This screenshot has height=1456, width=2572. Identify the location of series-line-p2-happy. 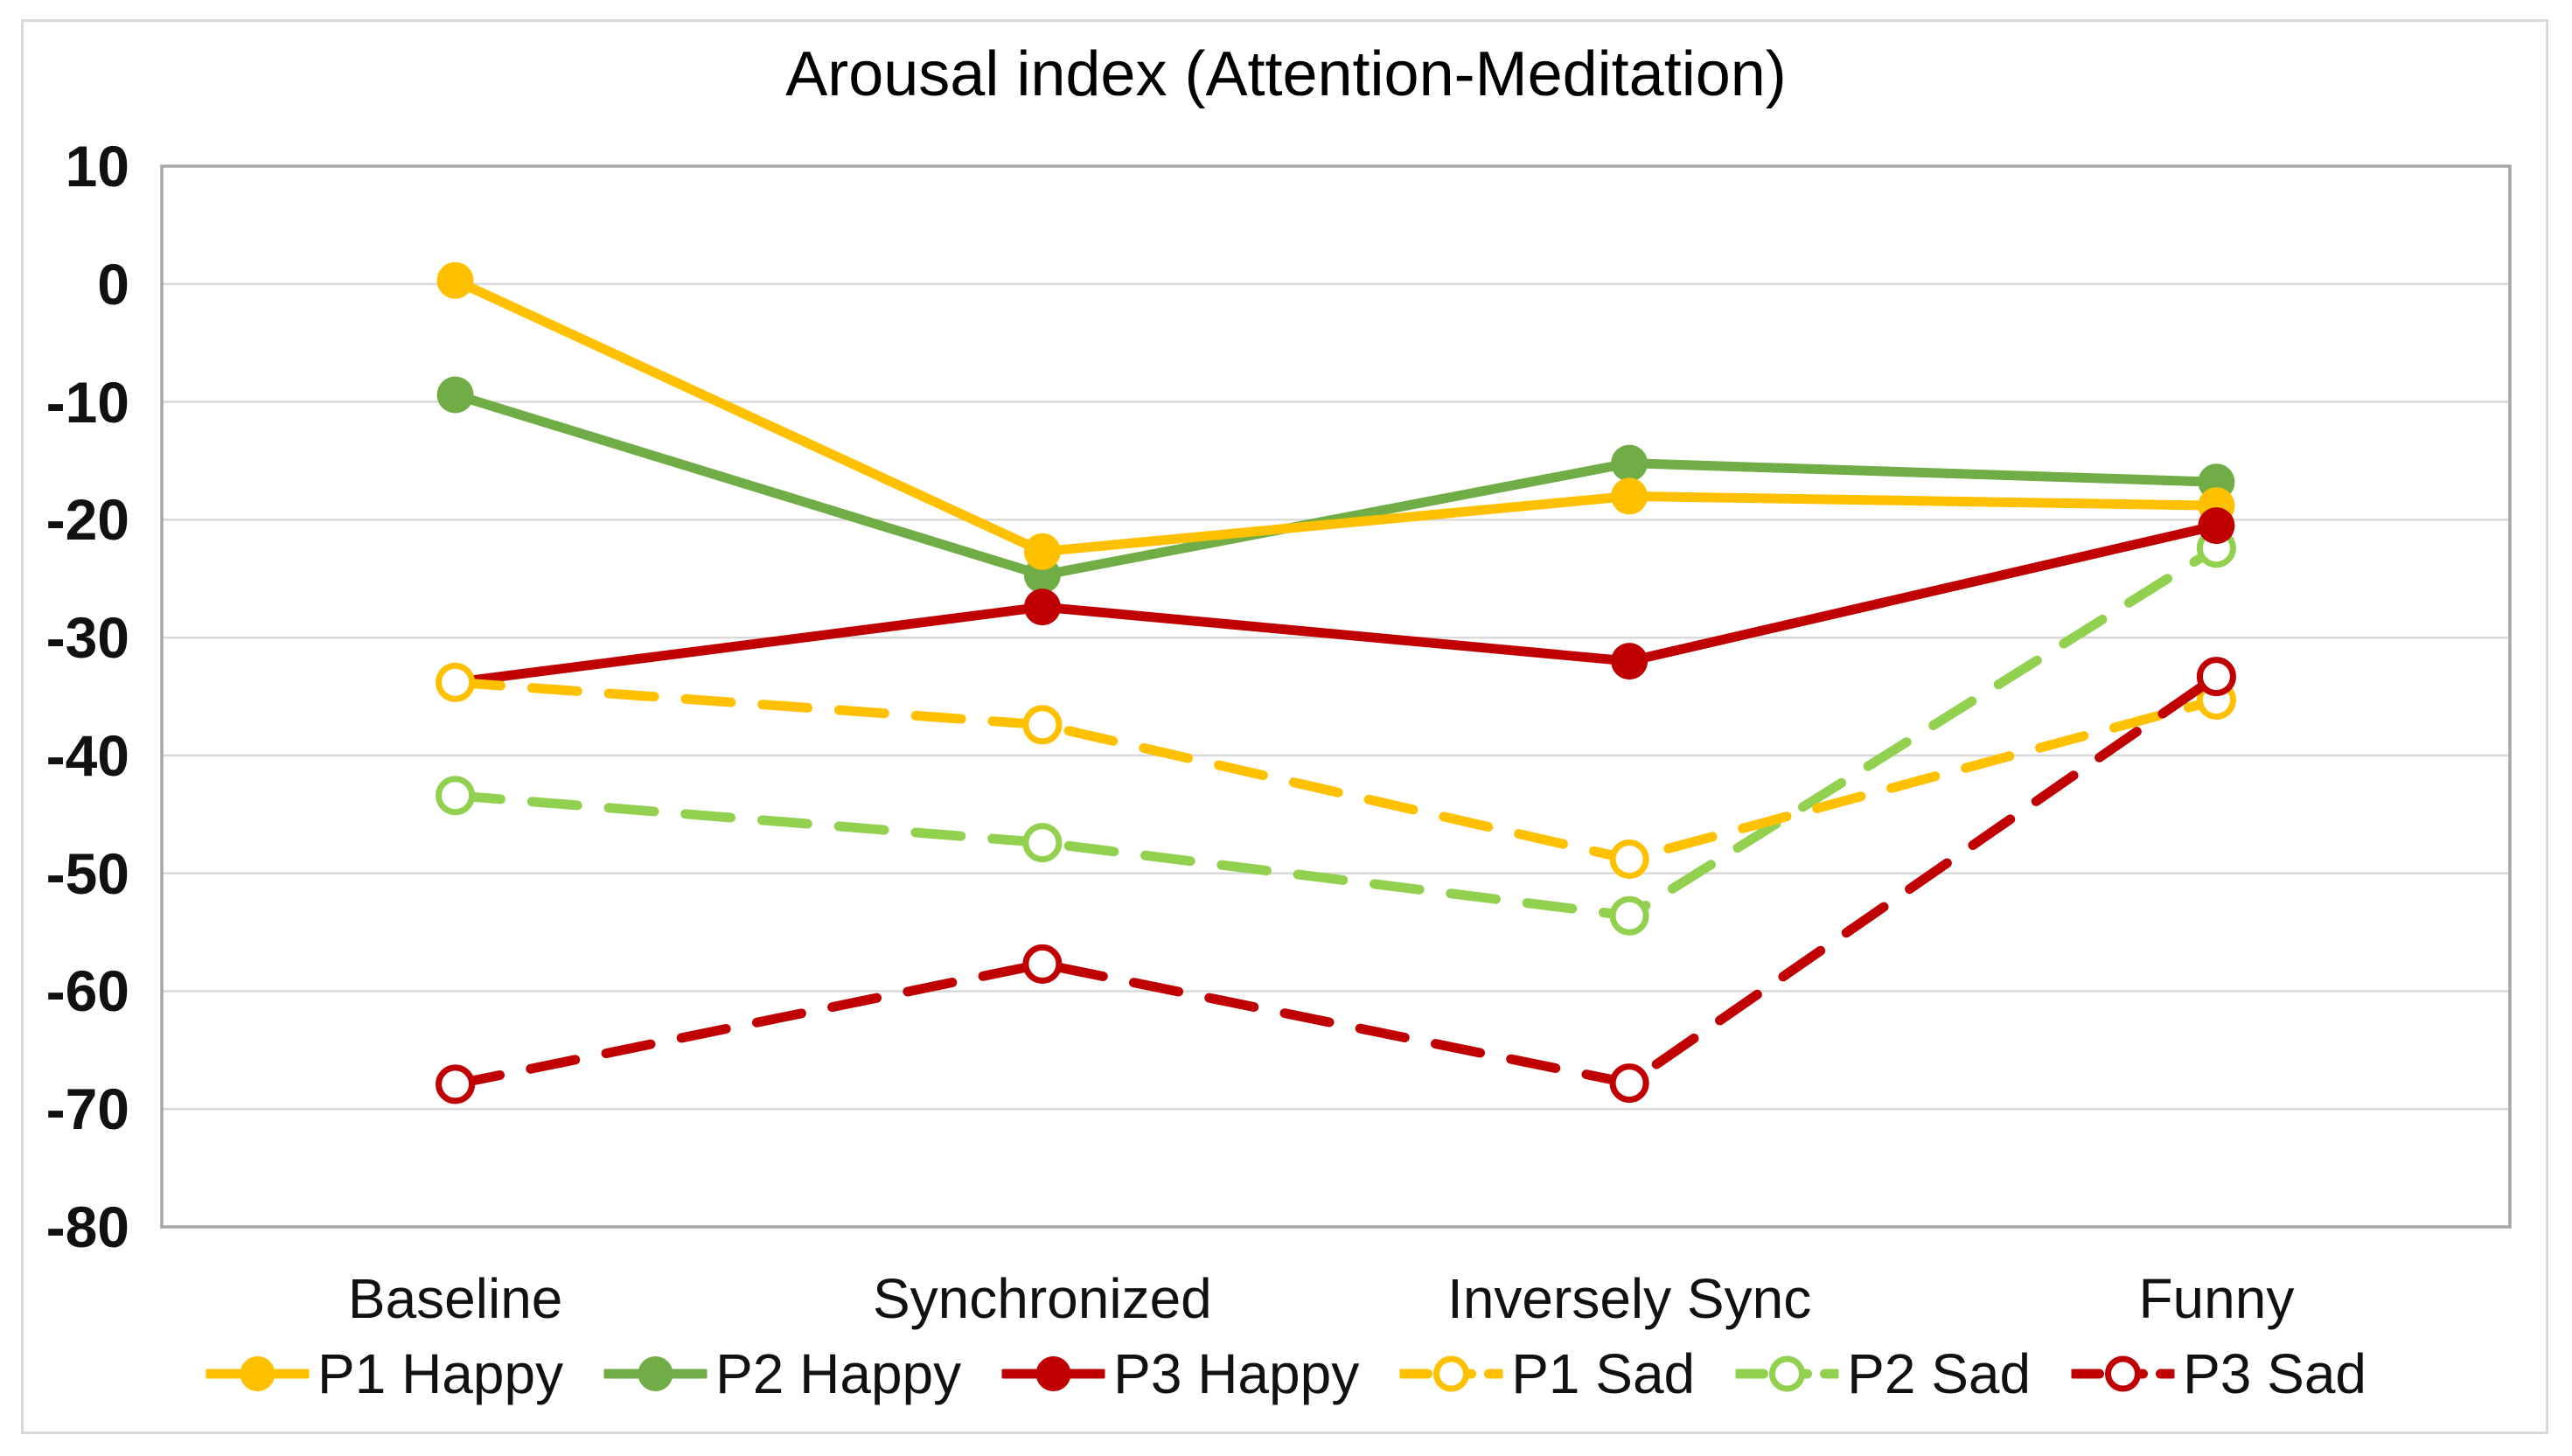
(1335, 485).